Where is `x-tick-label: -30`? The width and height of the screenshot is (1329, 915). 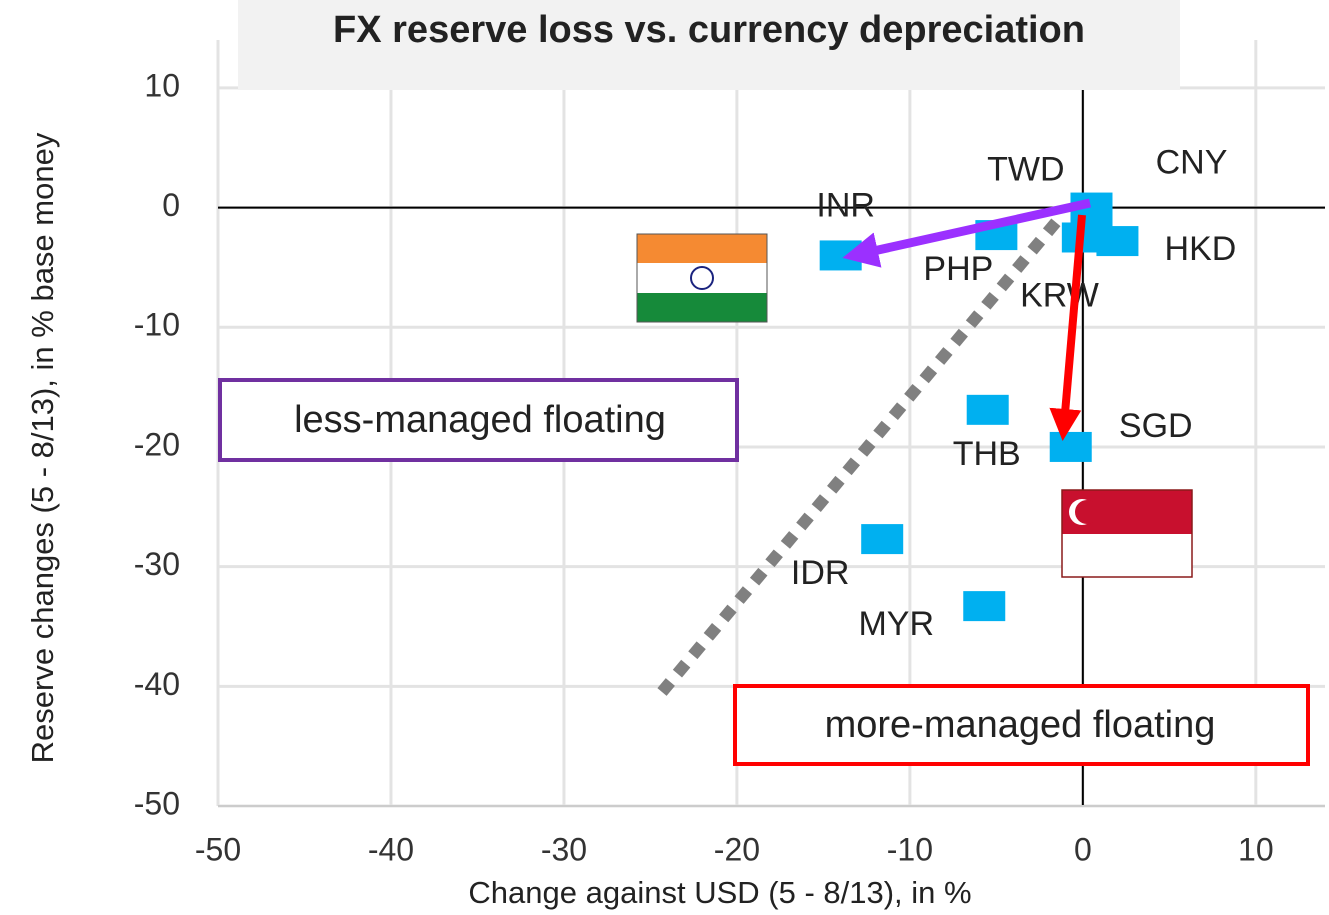 x-tick-label: -30 is located at coordinates (564, 849).